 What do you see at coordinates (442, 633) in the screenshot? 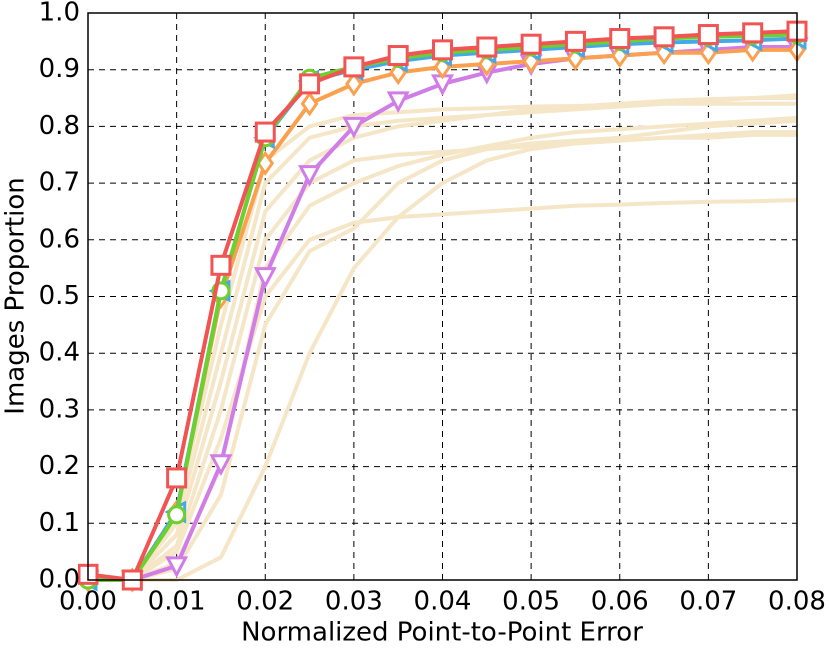
I see `x-axis-label: Normalized Point-to-Point Error` at bounding box center [442, 633].